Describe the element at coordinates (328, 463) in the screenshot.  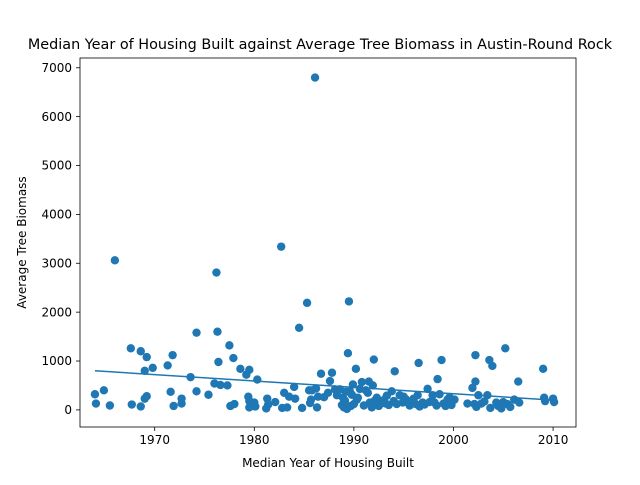
I see `x-axis-label: Median Year of Housing Built` at that location.